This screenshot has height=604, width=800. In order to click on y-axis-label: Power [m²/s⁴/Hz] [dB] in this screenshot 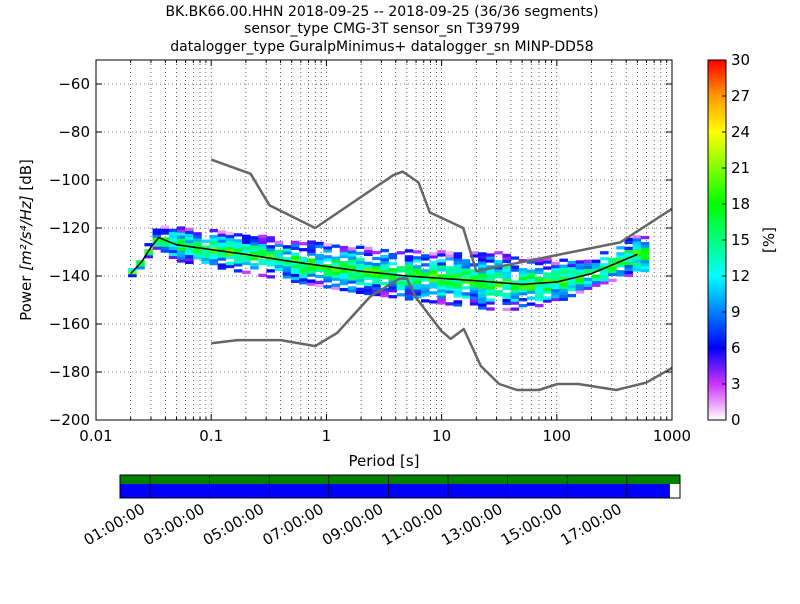, I will do `click(26, 240)`.